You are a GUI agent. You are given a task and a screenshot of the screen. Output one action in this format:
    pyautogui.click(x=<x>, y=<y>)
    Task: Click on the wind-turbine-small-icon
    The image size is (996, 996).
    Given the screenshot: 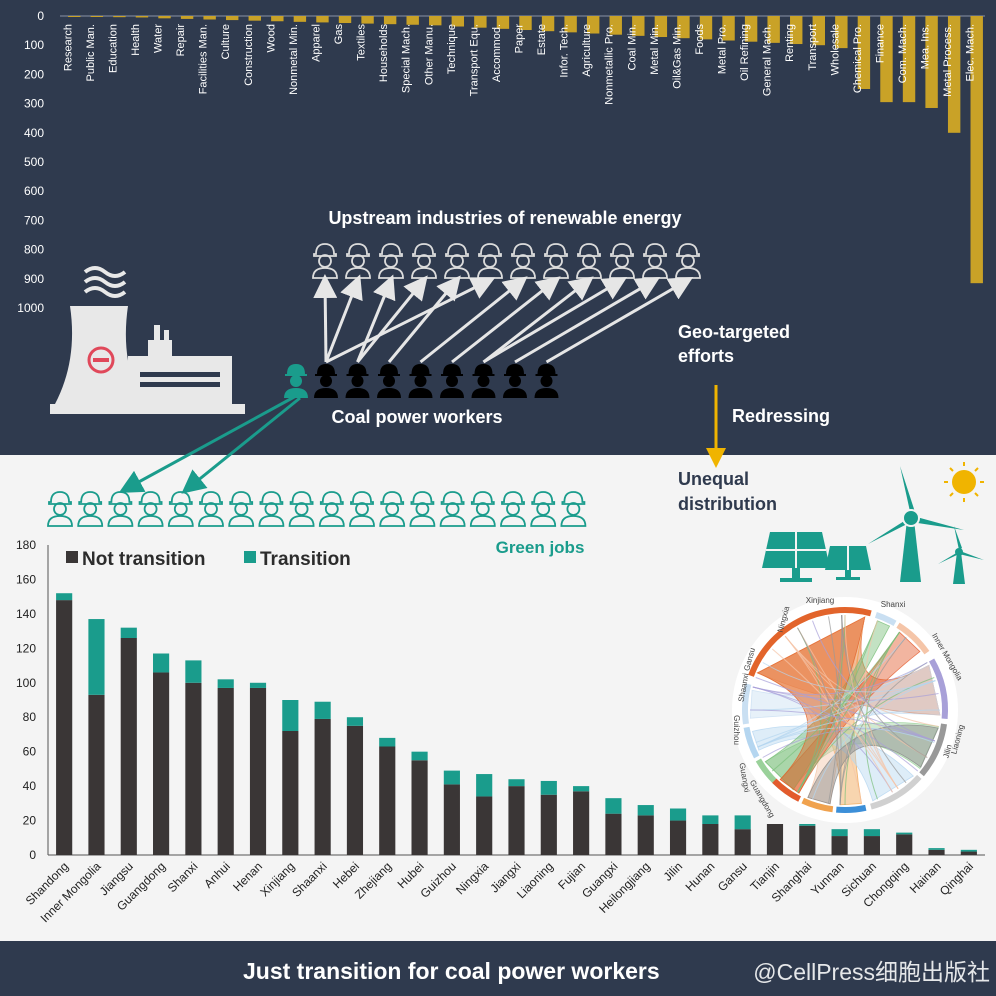 What is the action you would take?
    pyautogui.click(x=961, y=555)
    